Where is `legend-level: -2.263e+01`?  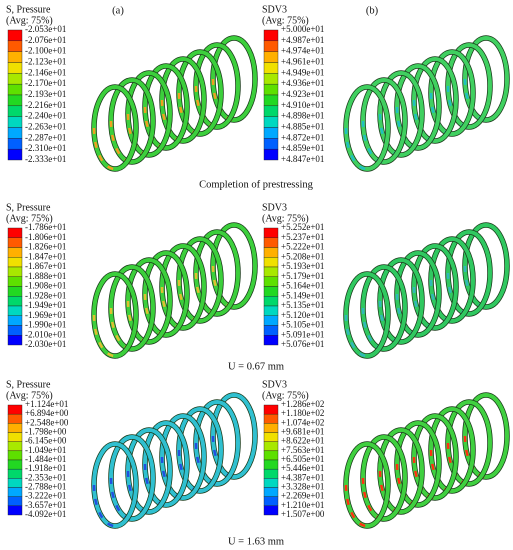 legend-level: -2.263e+01 is located at coordinates (45, 127).